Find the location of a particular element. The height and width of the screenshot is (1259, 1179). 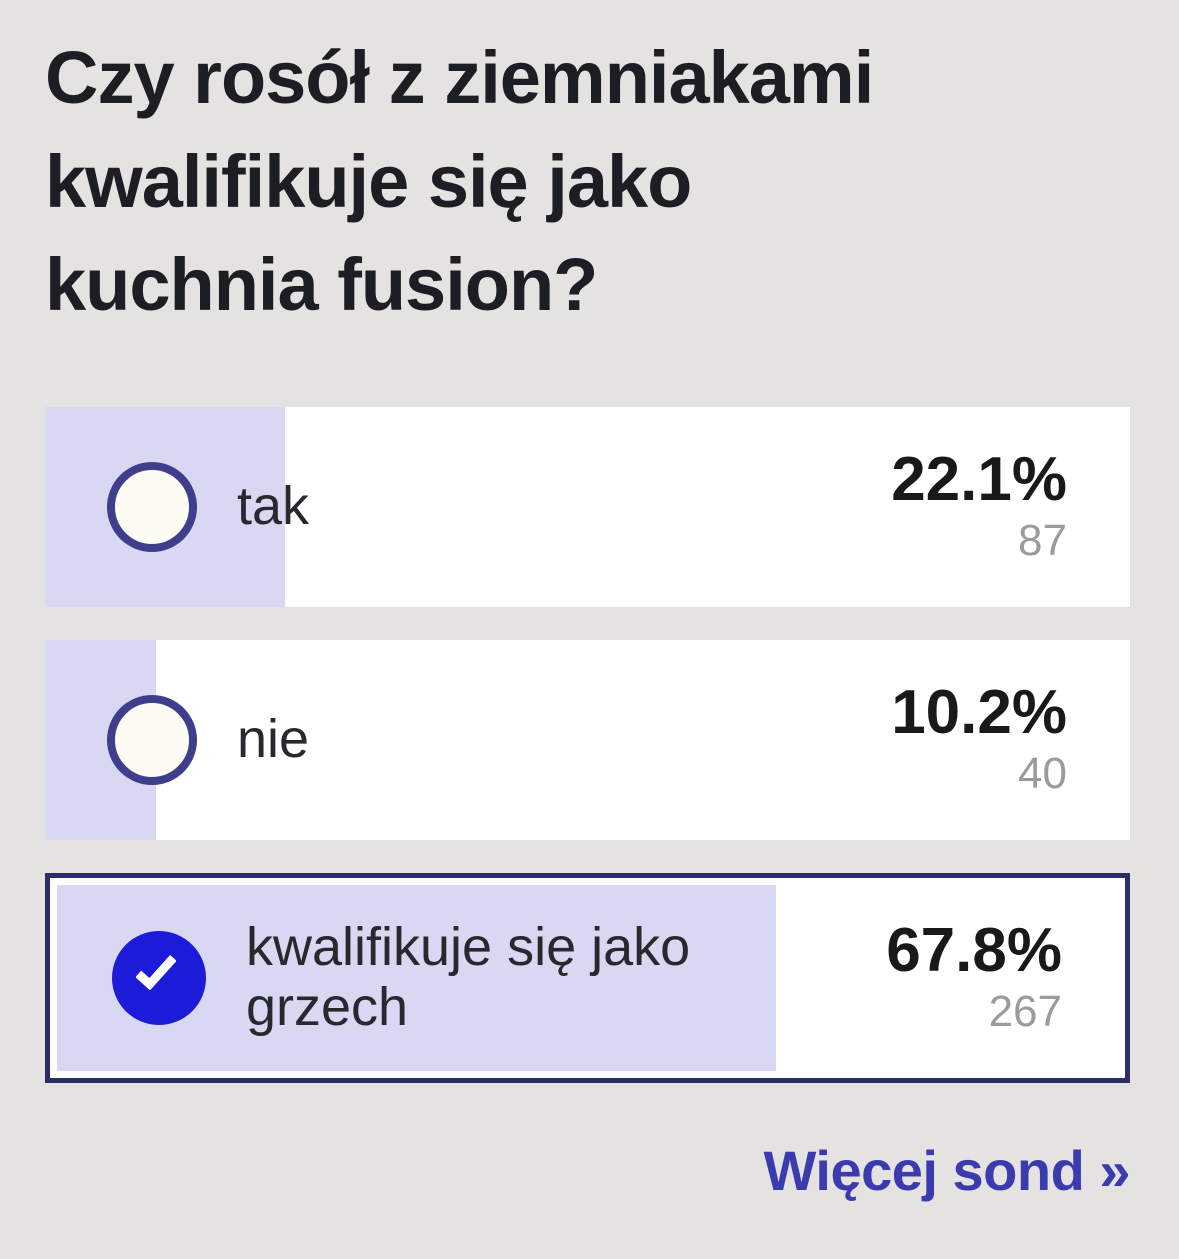

option-vote-count: 87 is located at coordinates (1042, 541).